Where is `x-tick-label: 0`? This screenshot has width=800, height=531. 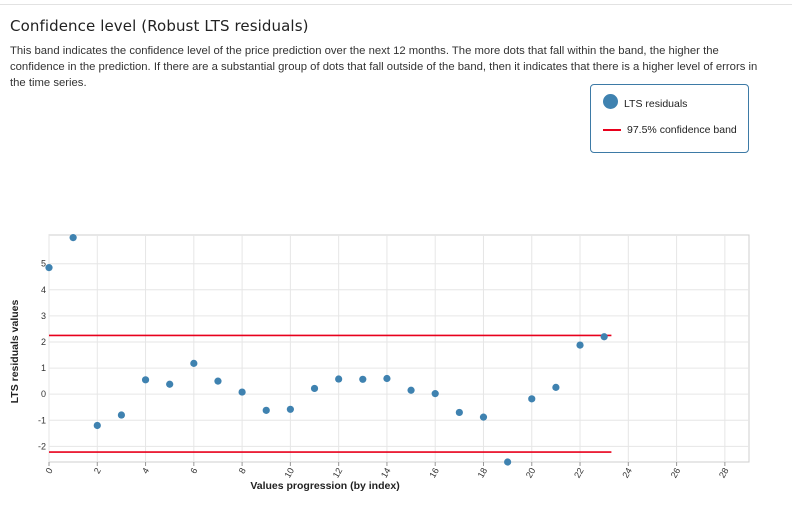 x-tick-label: 0 is located at coordinates (49, 470).